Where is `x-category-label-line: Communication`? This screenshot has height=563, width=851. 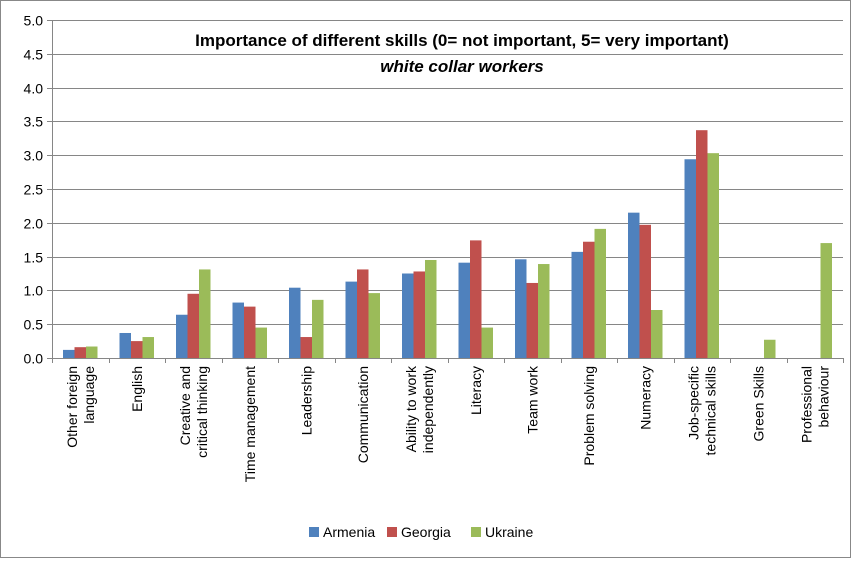
x-category-label-line: Communication is located at coordinates (363, 414).